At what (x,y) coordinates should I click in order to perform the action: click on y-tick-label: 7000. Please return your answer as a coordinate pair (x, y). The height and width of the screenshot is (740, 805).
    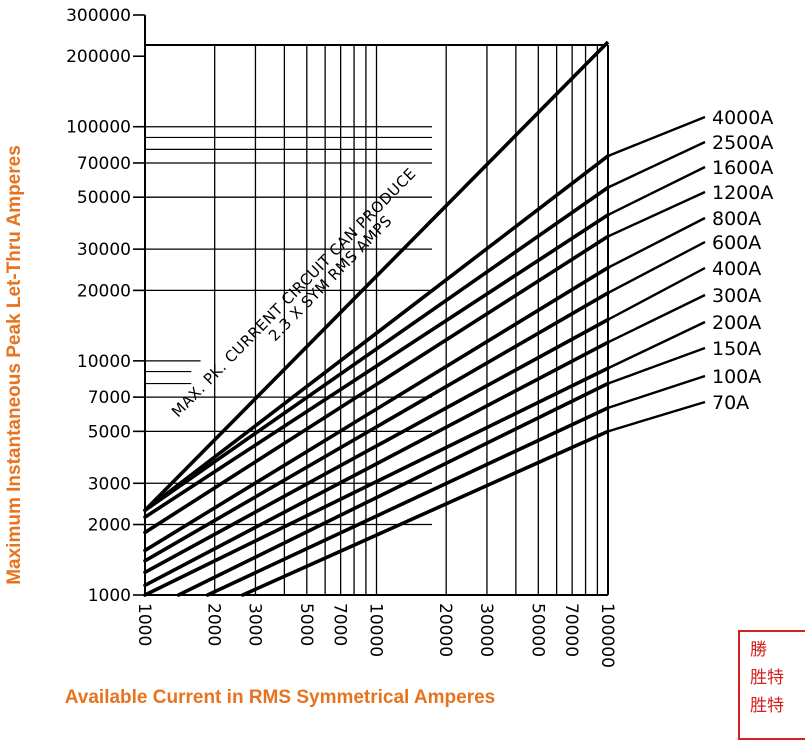
    Looking at the image, I should click on (109, 398).